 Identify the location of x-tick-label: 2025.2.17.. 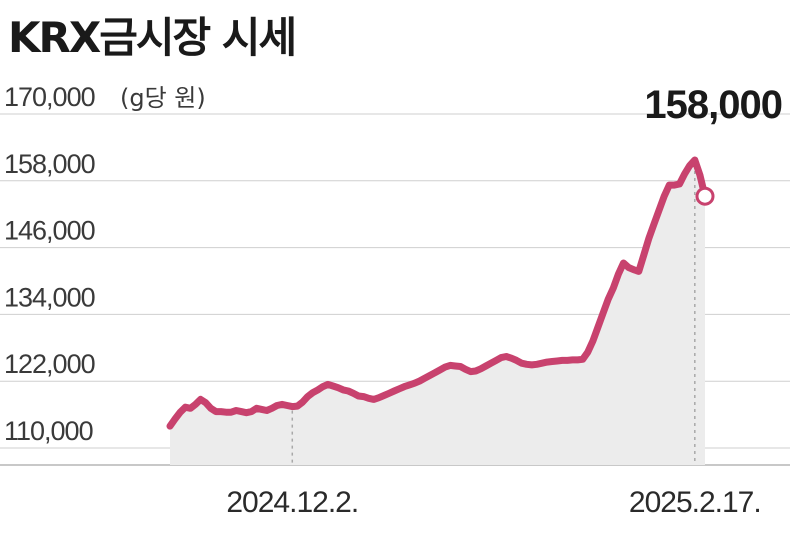
(695, 502).